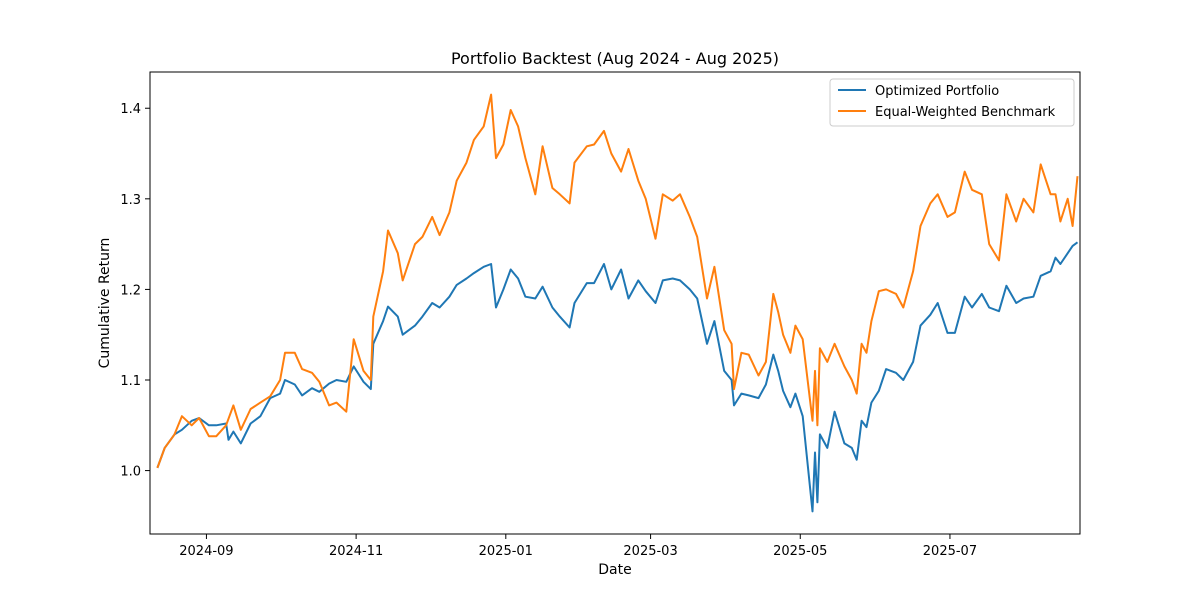 The image size is (1200, 600). I want to click on legend-label-equal-weighted-benchmark: Equal-Weighted Benchmark, so click(965, 112).